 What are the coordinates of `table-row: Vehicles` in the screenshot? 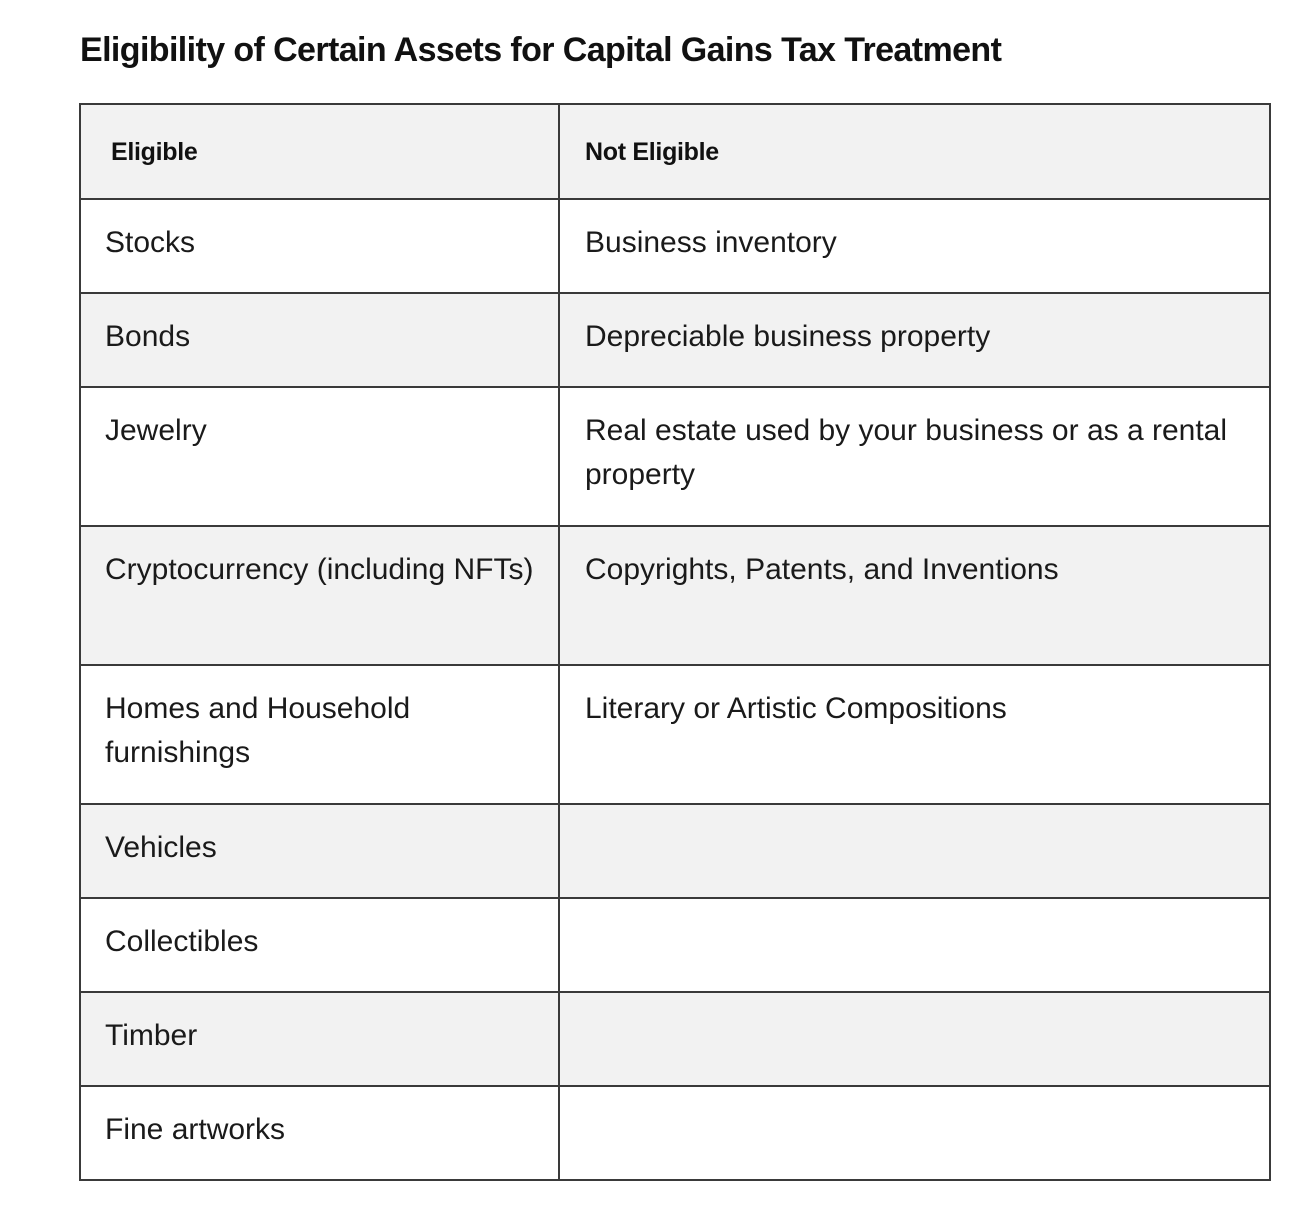 It's located at (675, 851).